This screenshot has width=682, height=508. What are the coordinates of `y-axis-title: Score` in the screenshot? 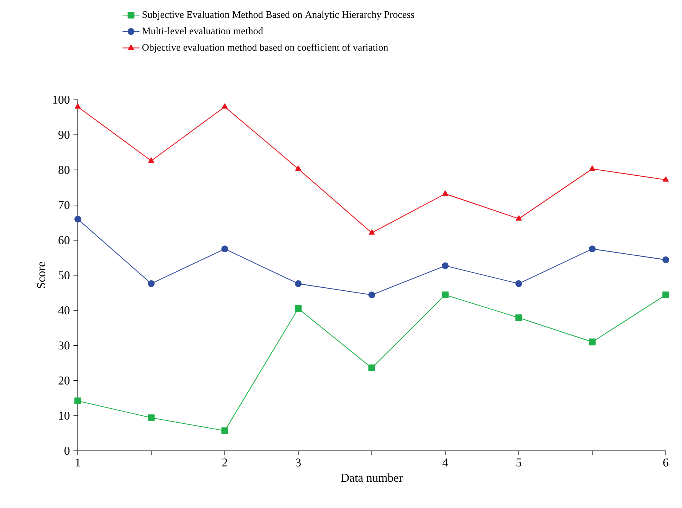 It's located at (41, 275).